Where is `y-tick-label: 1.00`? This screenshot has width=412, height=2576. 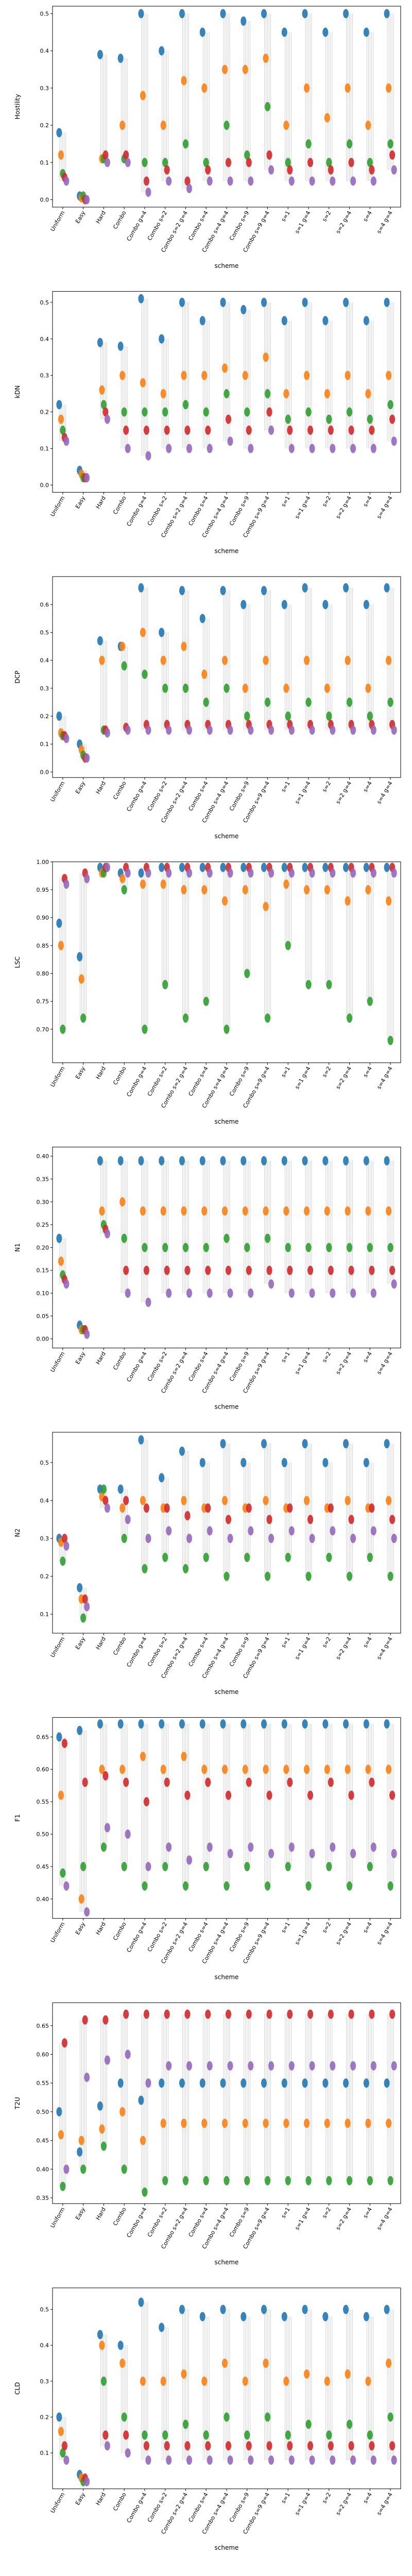 y-tick-label: 1.00 is located at coordinates (43, 862).